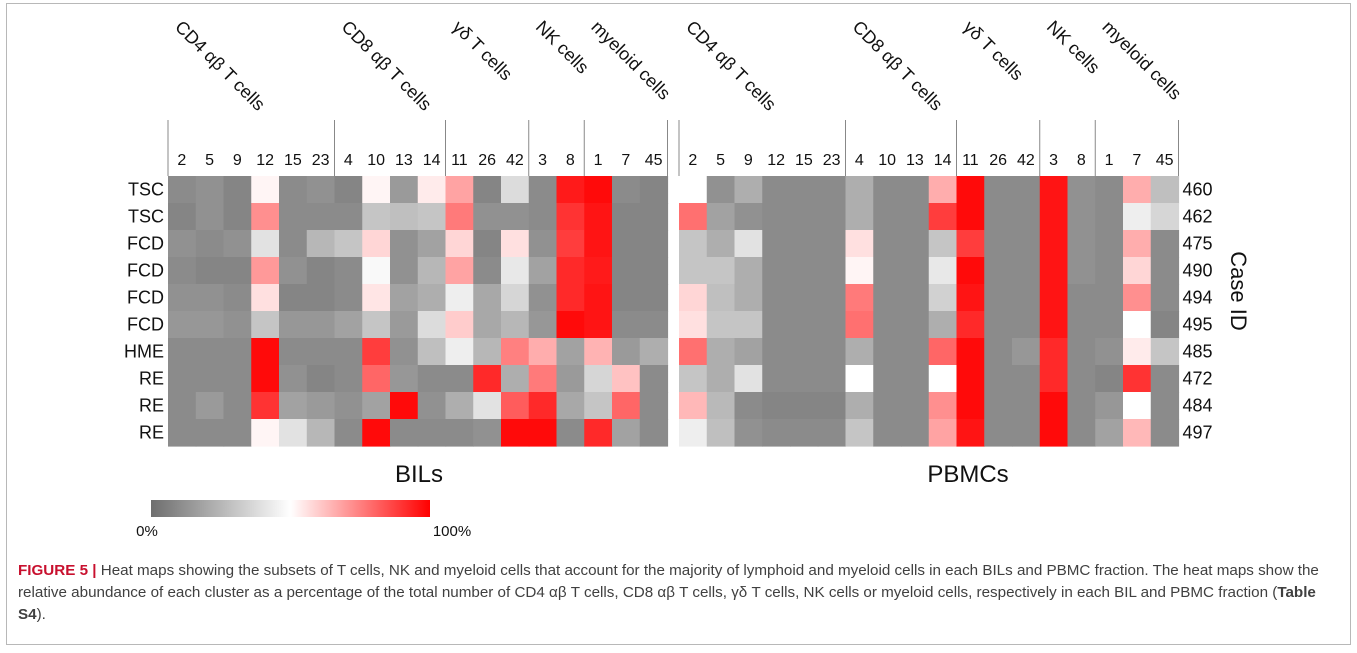 The image size is (1357, 653). What do you see at coordinates (1026, 160) in the screenshot?
I see `cluster-label: 42` at bounding box center [1026, 160].